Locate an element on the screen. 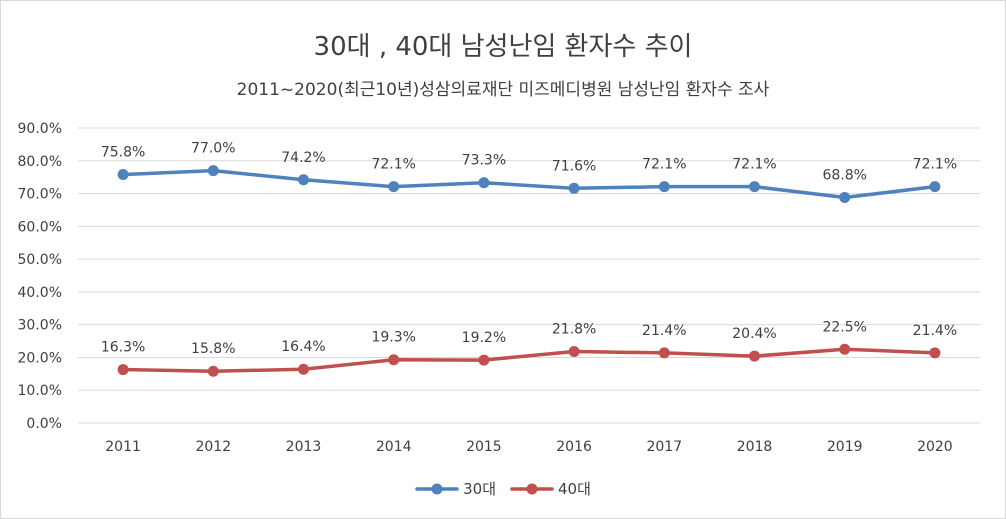 This screenshot has width=1006, height=519. y-tick-label: 70.0% is located at coordinates (40, 195).